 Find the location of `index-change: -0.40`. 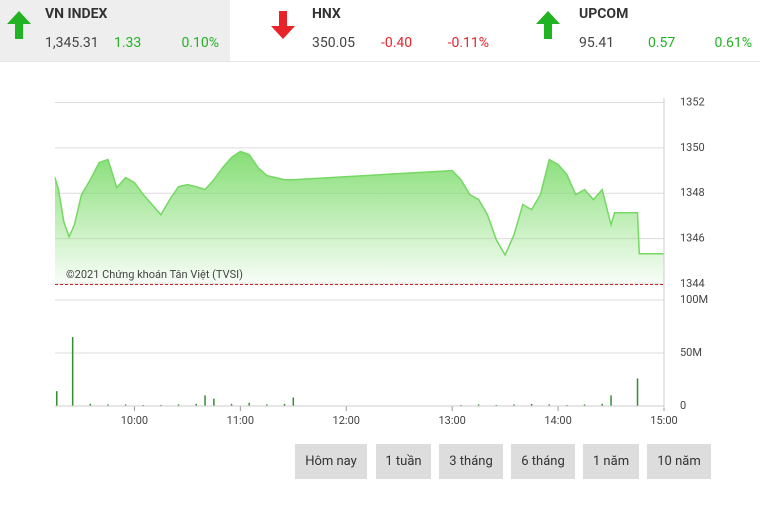

index-change: -0.40 is located at coordinates (397, 43).